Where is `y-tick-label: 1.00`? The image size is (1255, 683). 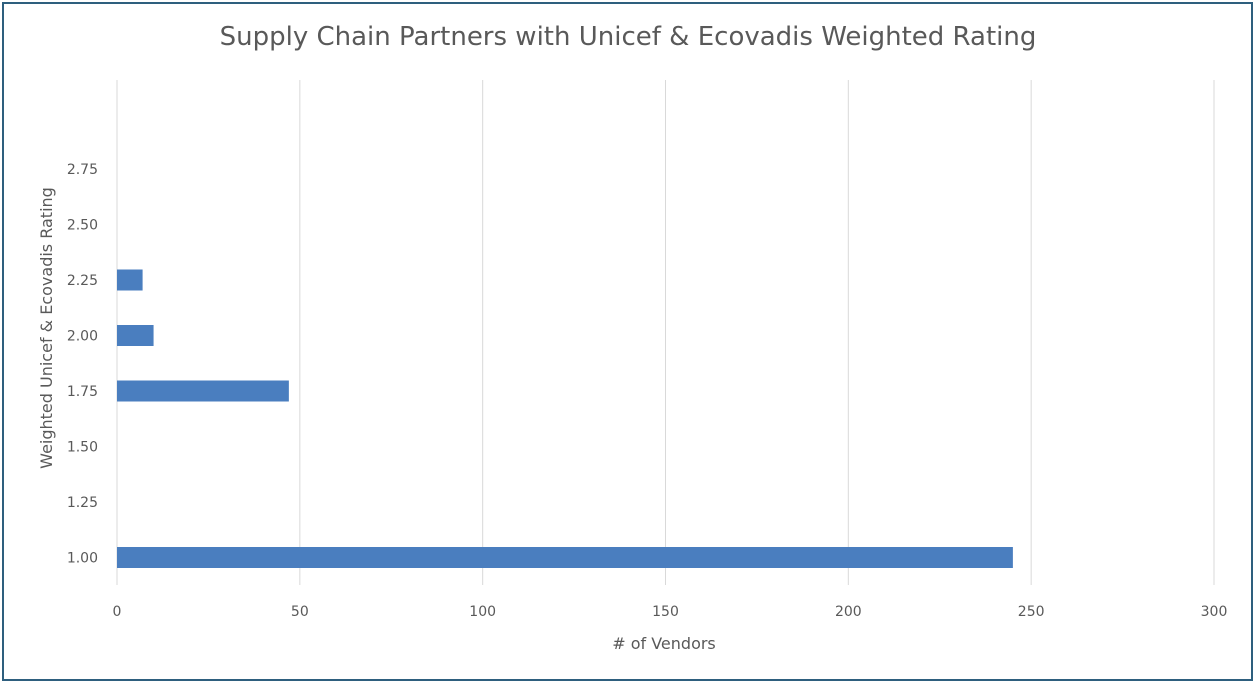
y-tick-label: 1.00 is located at coordinates (82, 559).